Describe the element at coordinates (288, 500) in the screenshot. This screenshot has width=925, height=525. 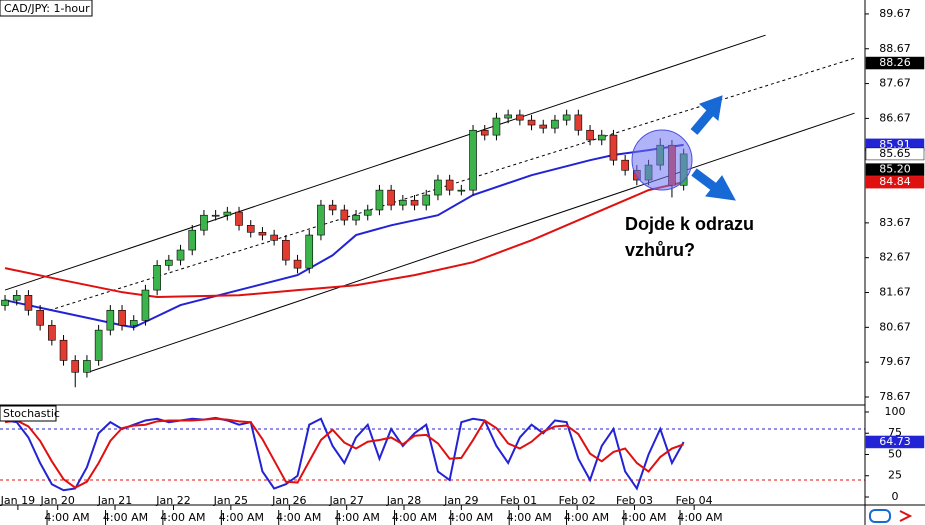
I see `x-tick-label: Jan 26` at that location.